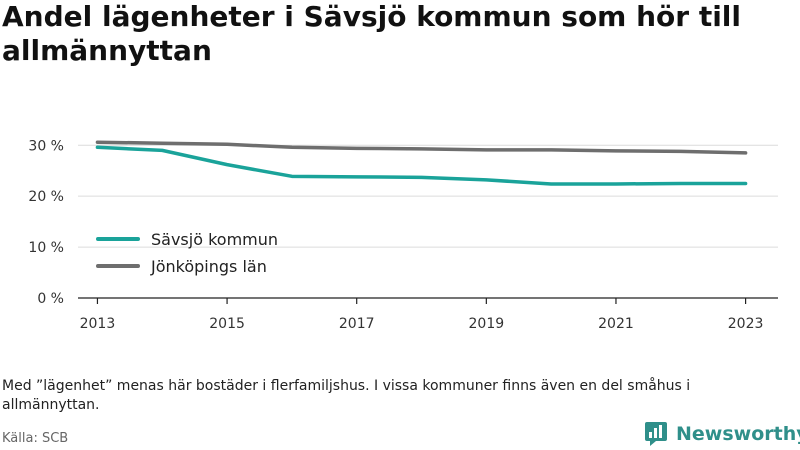  I want to click on source-label: Källa: SCB, so click(35, 438).